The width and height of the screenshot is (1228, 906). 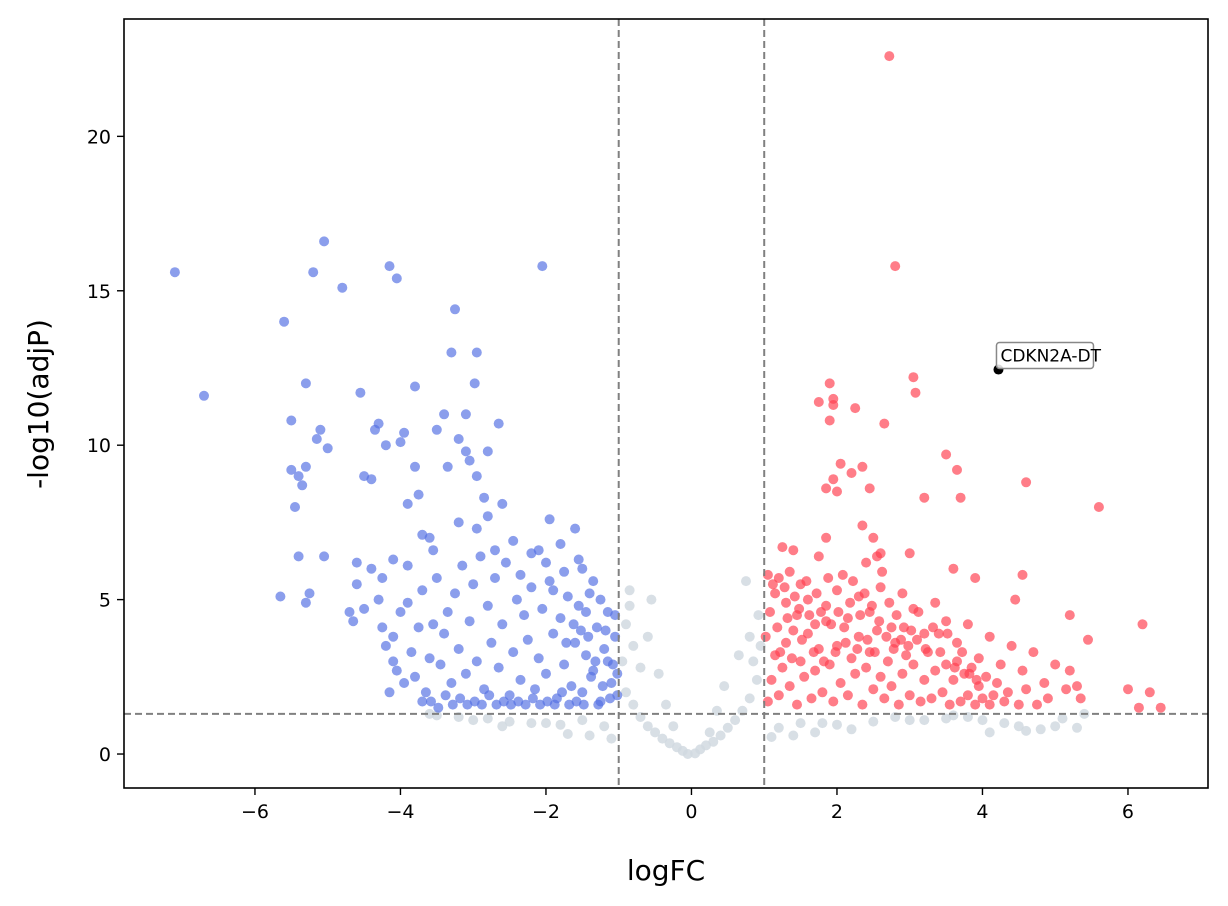 I want to click on x-tick-label: 0, so click(x=691, y=812).